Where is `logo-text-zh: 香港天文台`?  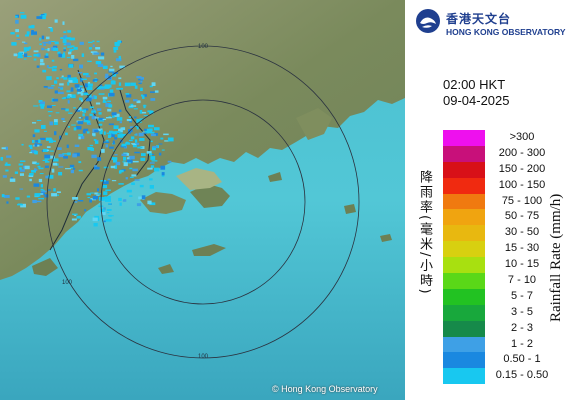 logo-text-zh: 香港天文台 is located at coordinates (479, 19).